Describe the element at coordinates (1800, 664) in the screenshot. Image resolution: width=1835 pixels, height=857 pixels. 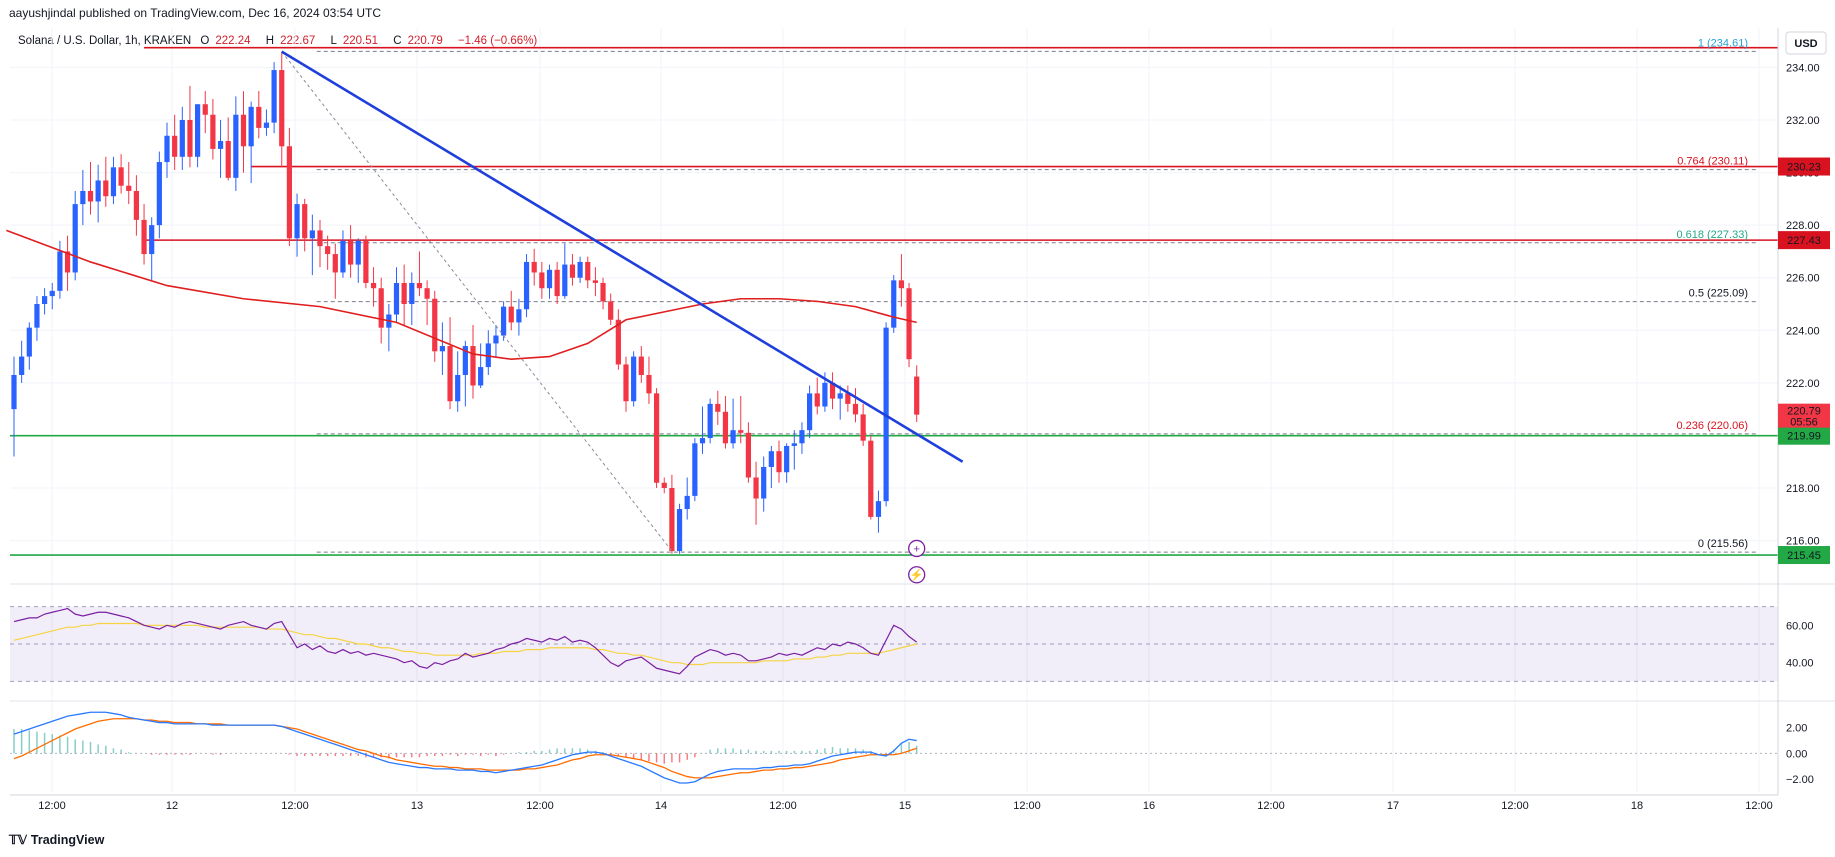
I see `rsi-tick-label: 40.00` at that location.